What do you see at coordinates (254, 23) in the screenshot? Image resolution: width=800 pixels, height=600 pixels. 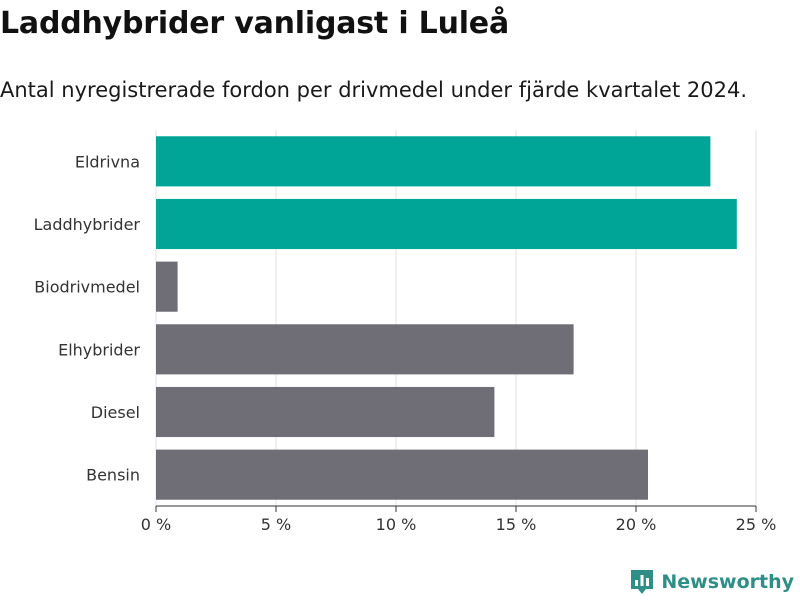 I see `chart-title: Laddhybrider vanligast i Luleå` at bounding box center [254, 23].